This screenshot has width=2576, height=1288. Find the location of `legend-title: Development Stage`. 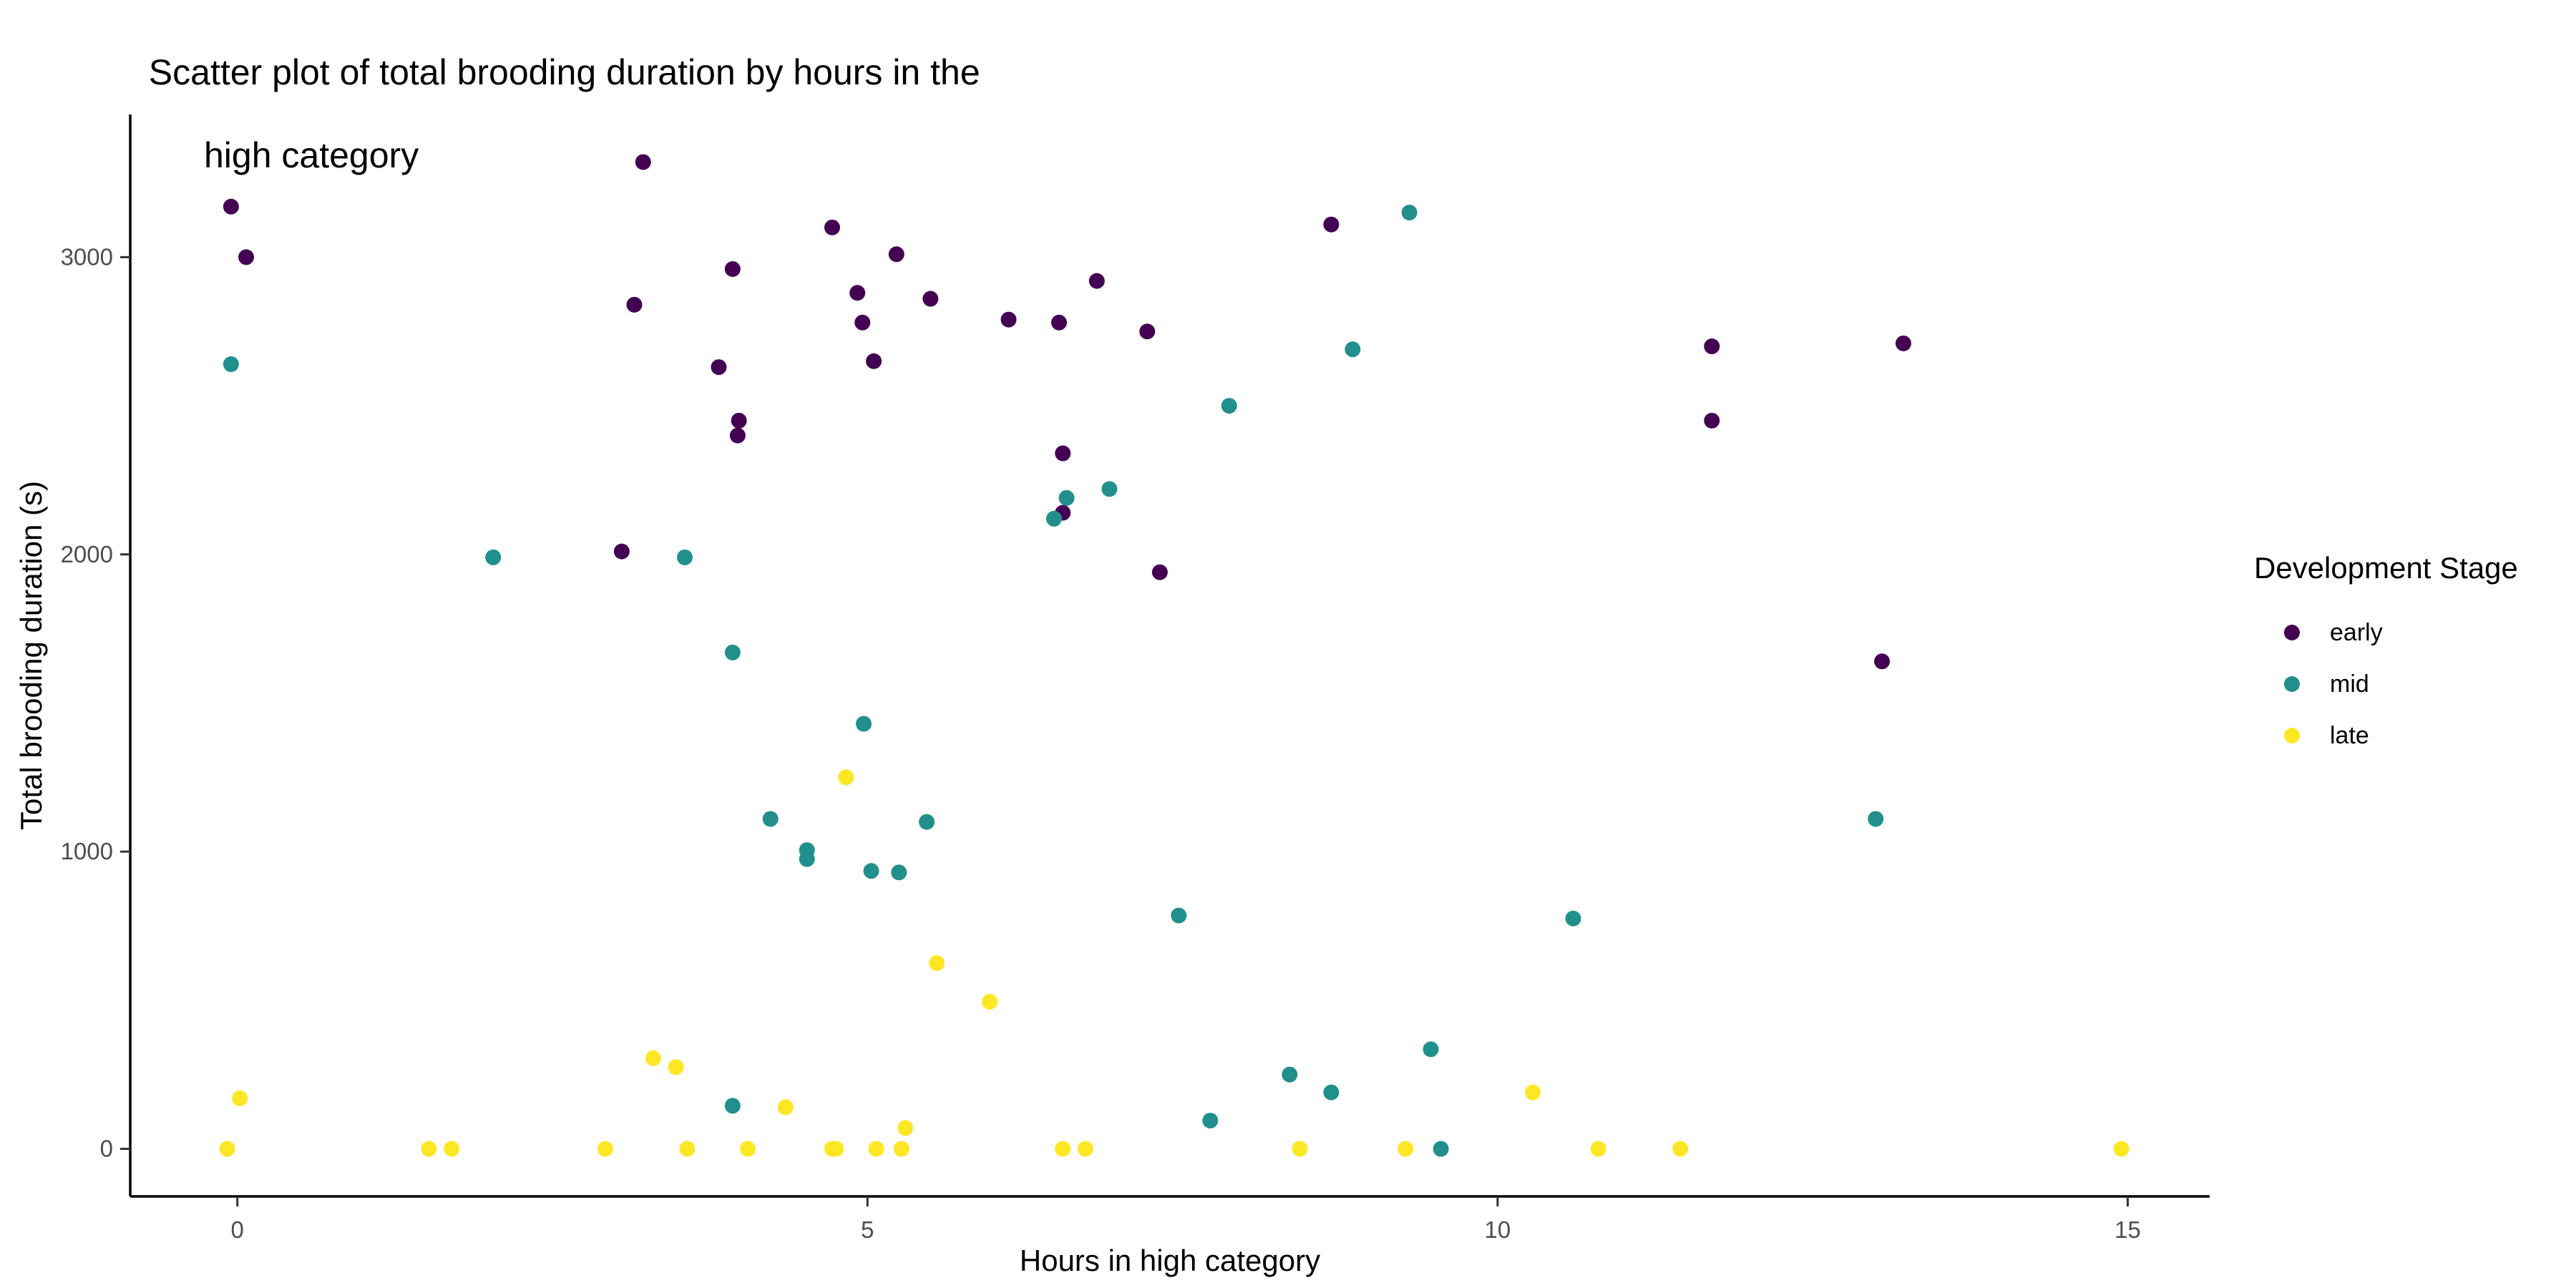

legend-title: Development Stage is located at coordinates (2386, 568).